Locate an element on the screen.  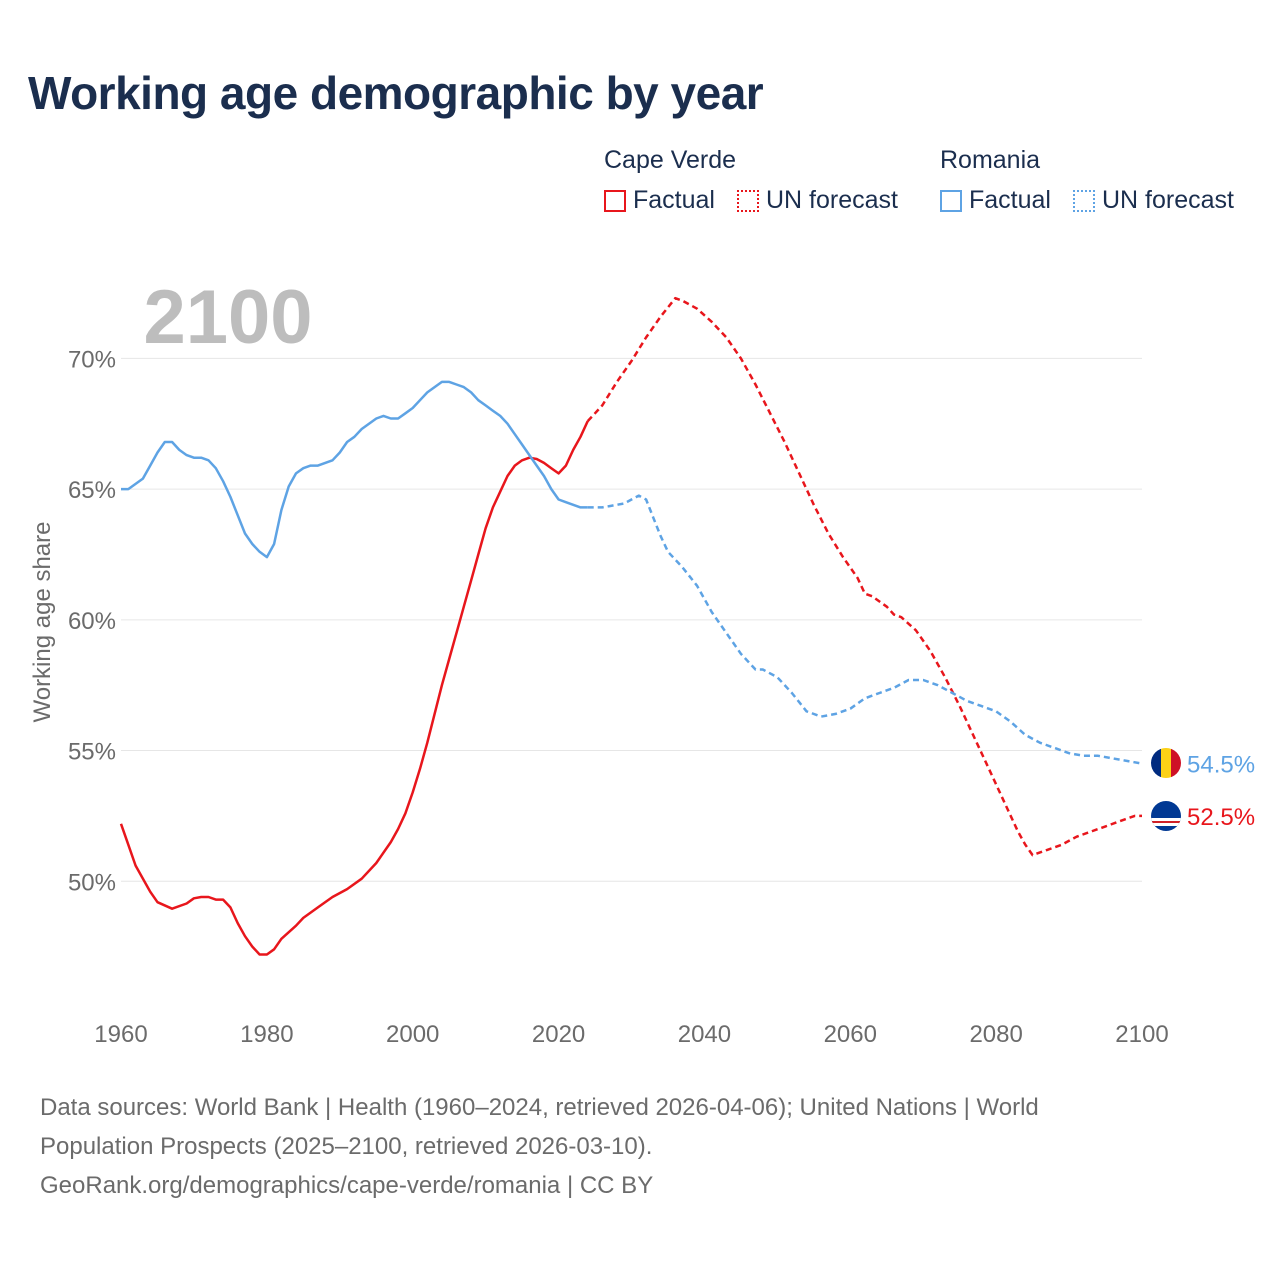
romania-flag-icon is located at coordinates (1166, 763).